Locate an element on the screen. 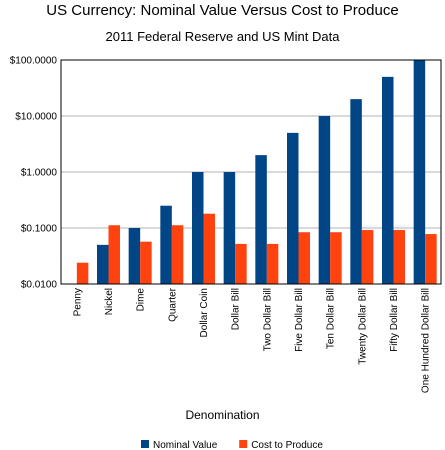 The height and width of the screenshot is (450, 445). x-tick-label: Quarter is located at coordinates (172, 304).